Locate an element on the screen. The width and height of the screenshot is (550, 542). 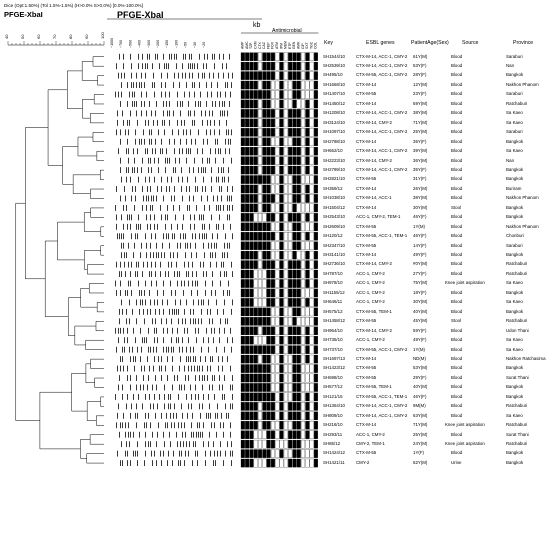
patient-age-sex: 9M(M) is located at coordinates (419, 406).